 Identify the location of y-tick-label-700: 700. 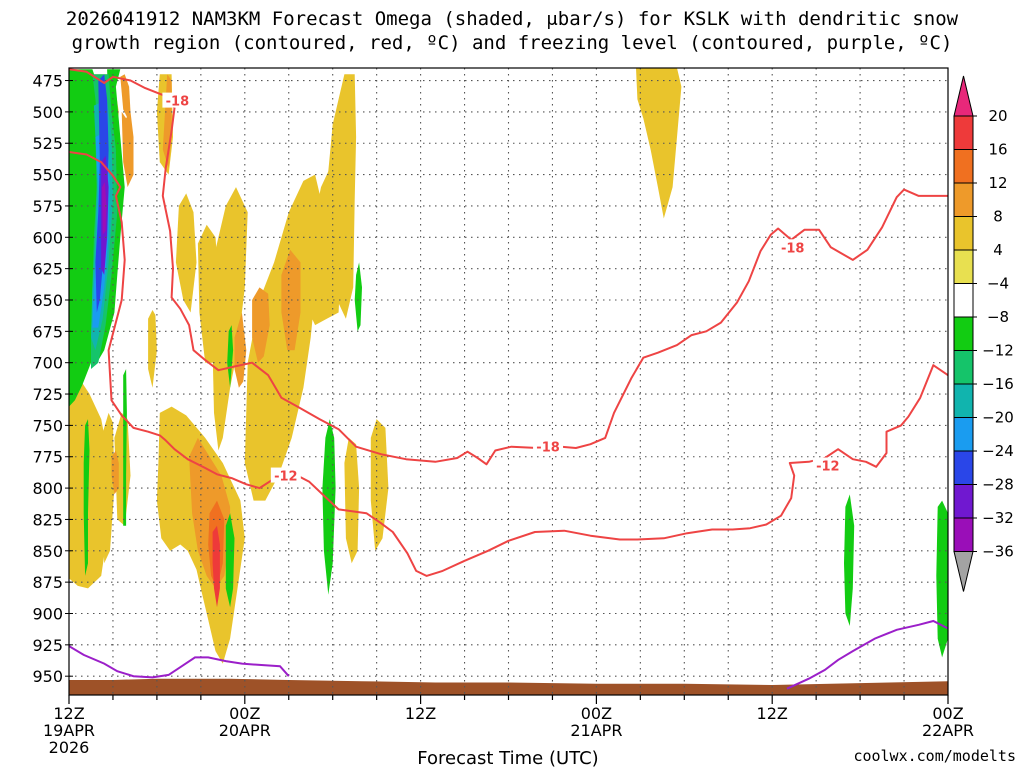
(47, 363).